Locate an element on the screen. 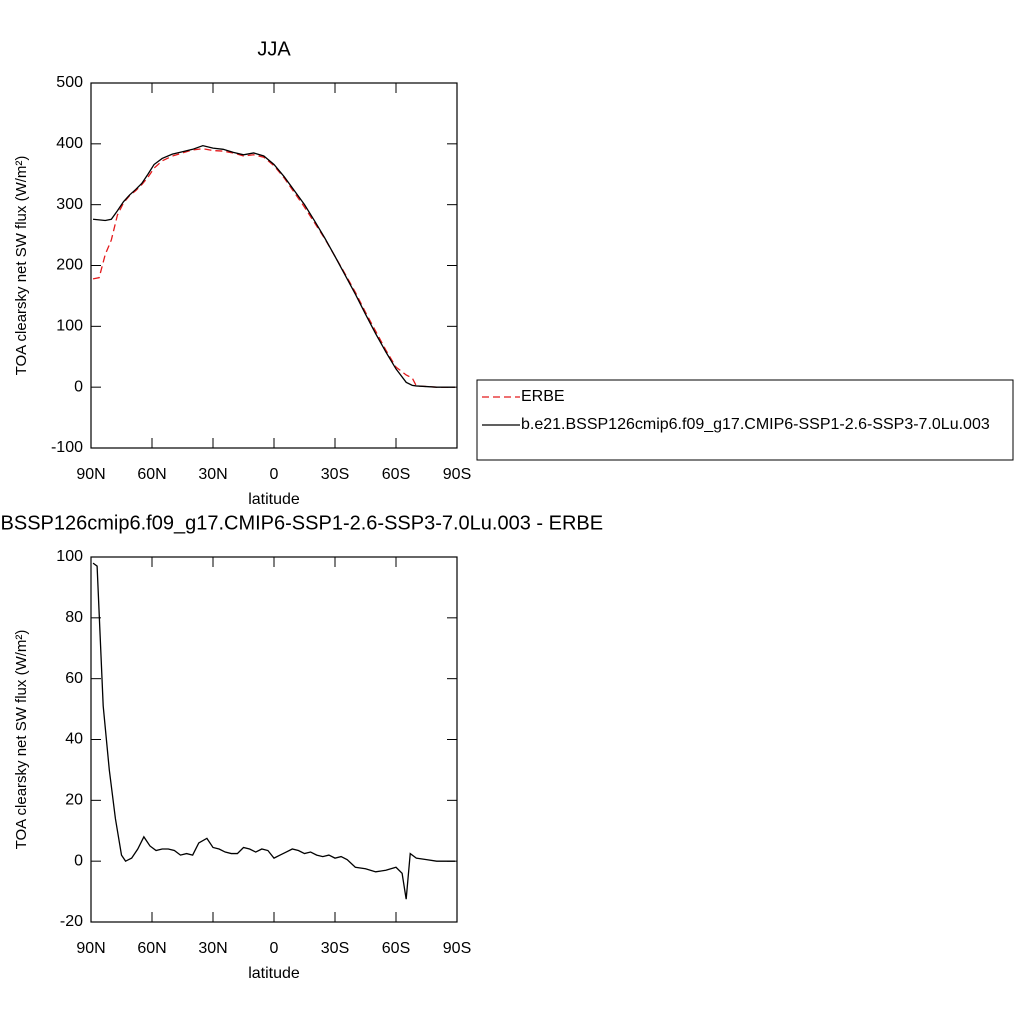 This screenshot has width=1024, height=1024. y-tick-label: 400 is located at coordinates (69, 143).